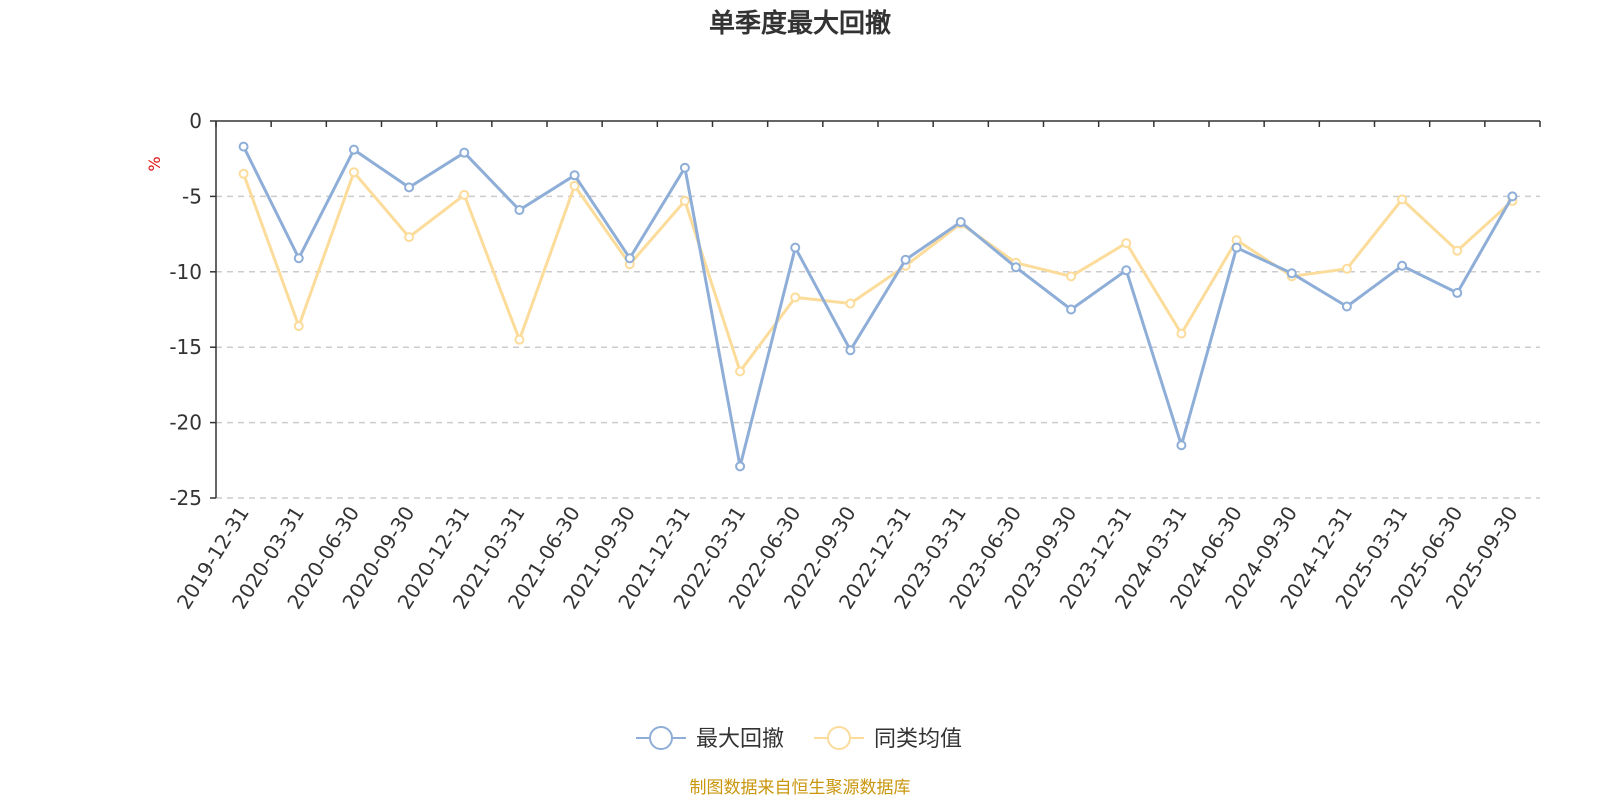 This screenshot has height=800, width=1600. What do you see at coordinates (800, 788) in the screenshot?
I see `source-note: 制图数据来自恒生聚源数据库` at bounding box center [800, 788].